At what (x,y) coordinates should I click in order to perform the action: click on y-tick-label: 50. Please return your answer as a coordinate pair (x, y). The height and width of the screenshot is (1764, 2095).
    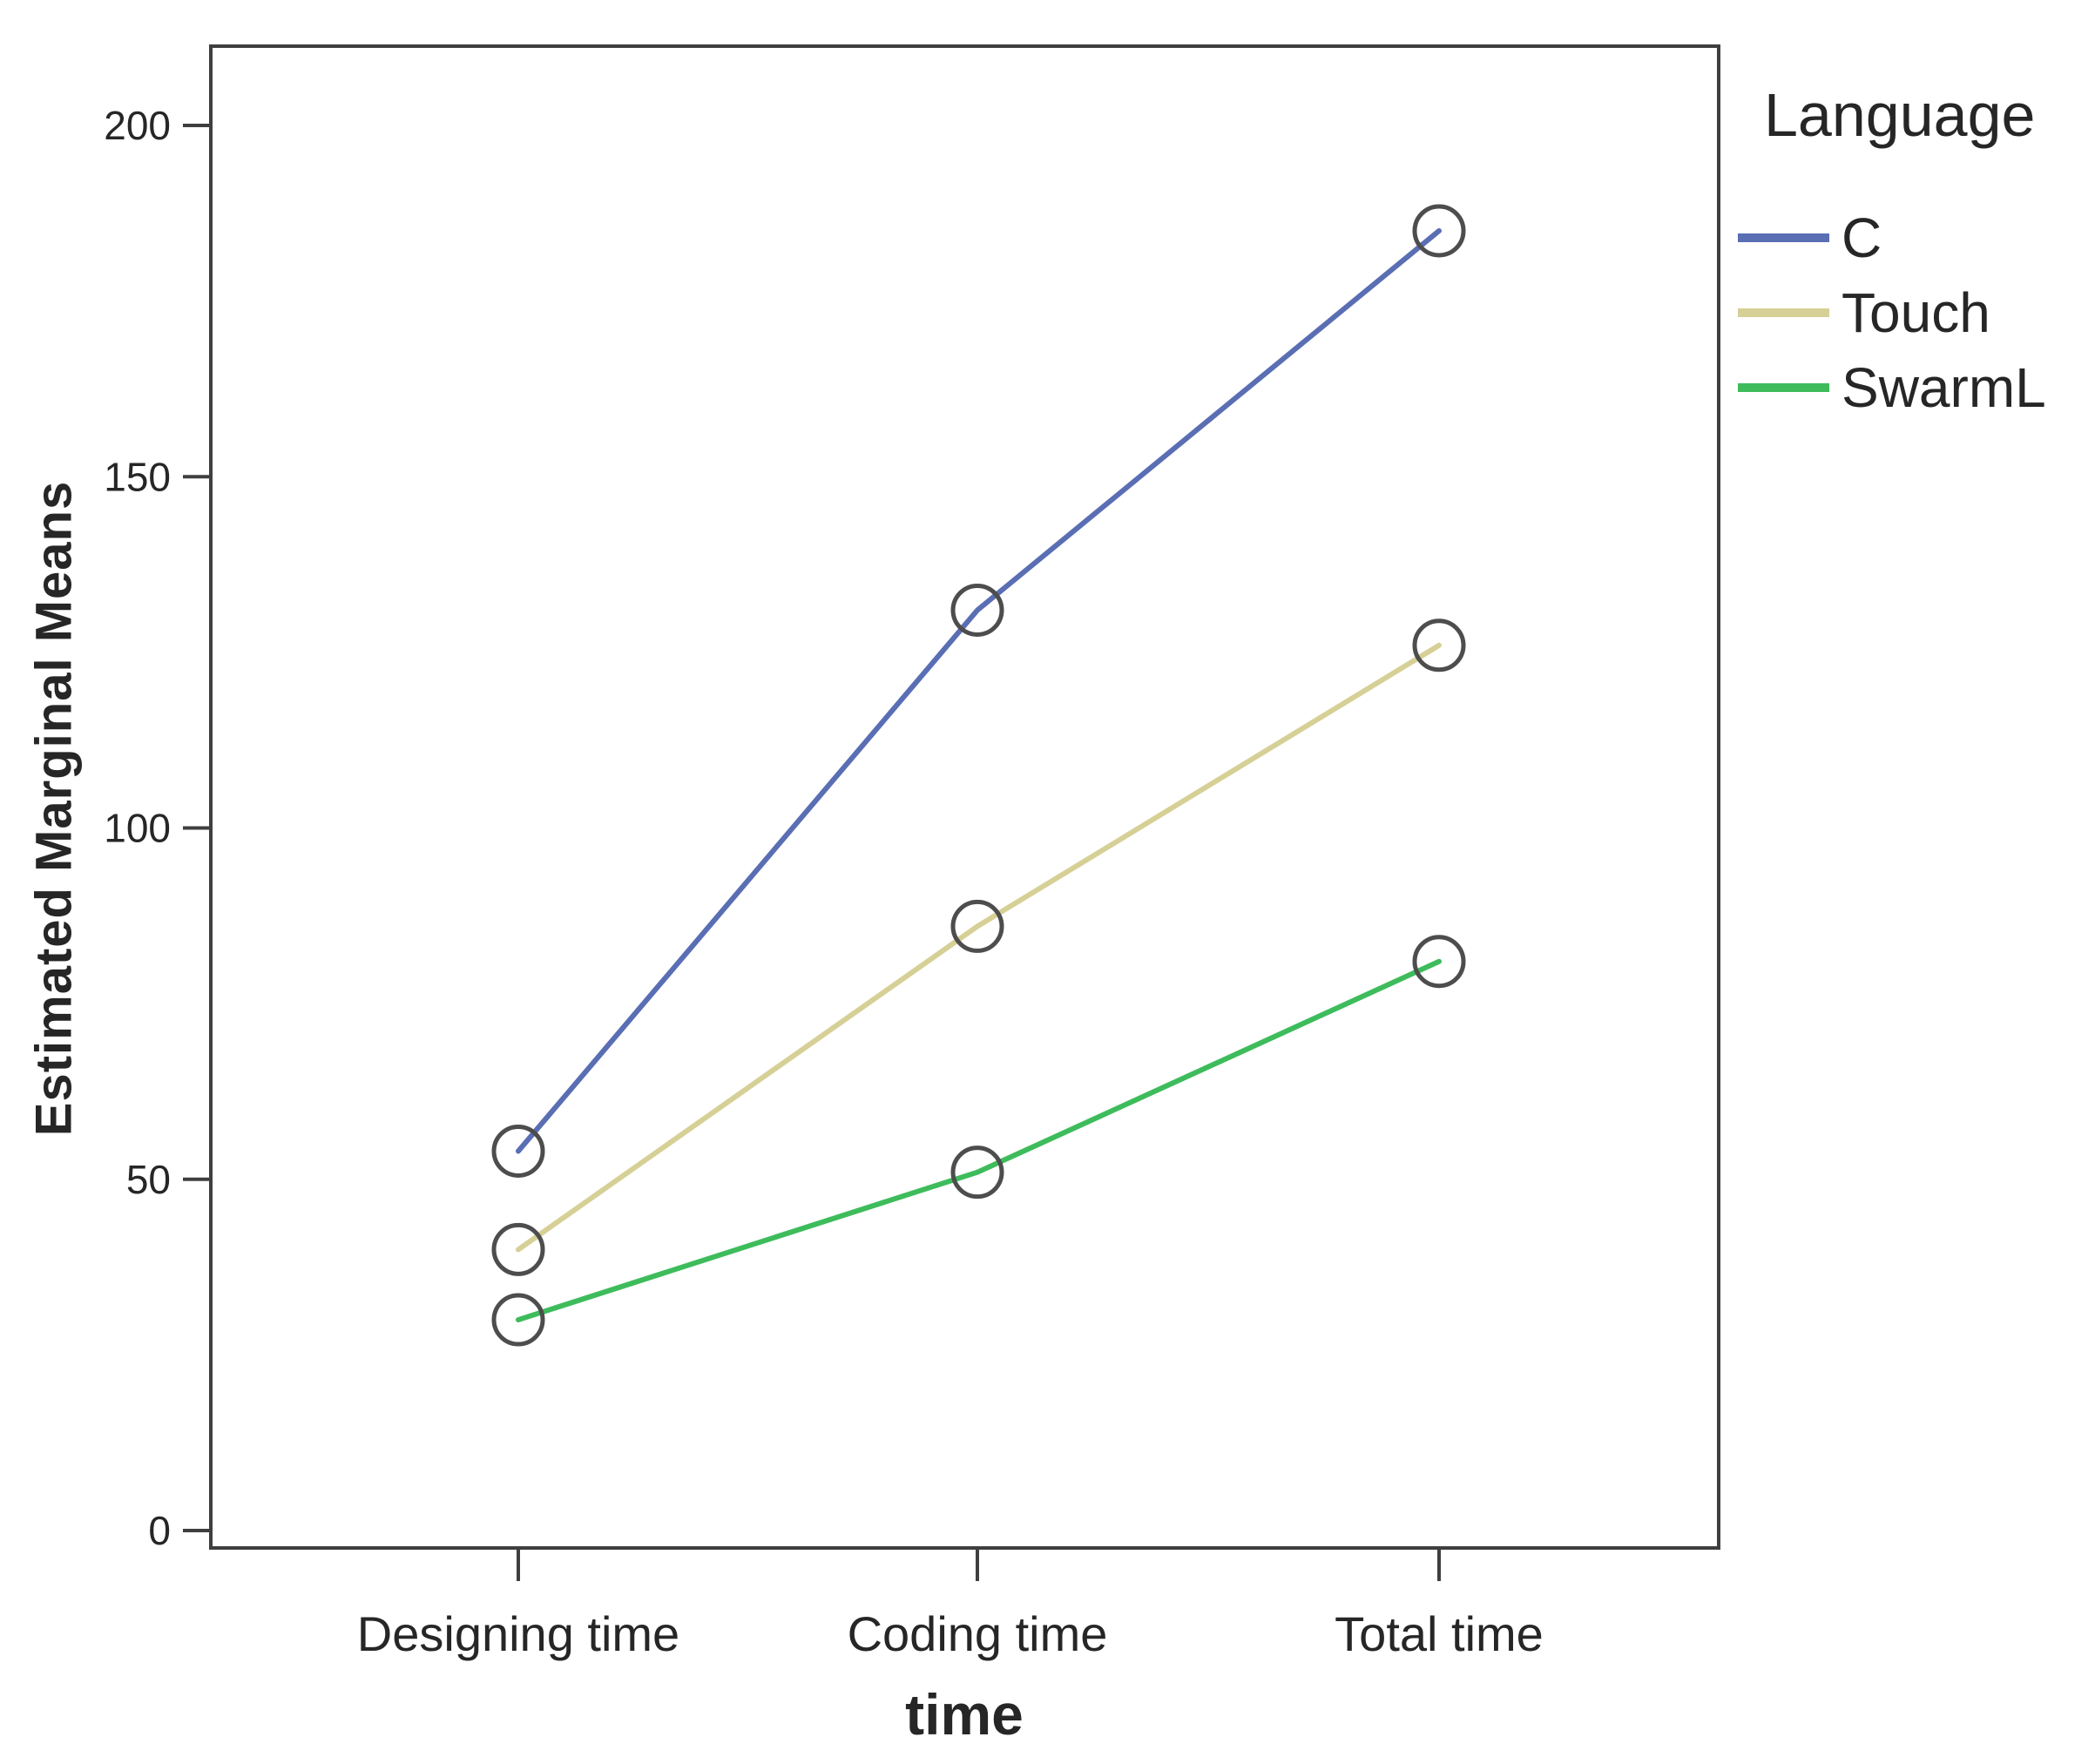
    Looking at the image, I should click on (148, 1179).